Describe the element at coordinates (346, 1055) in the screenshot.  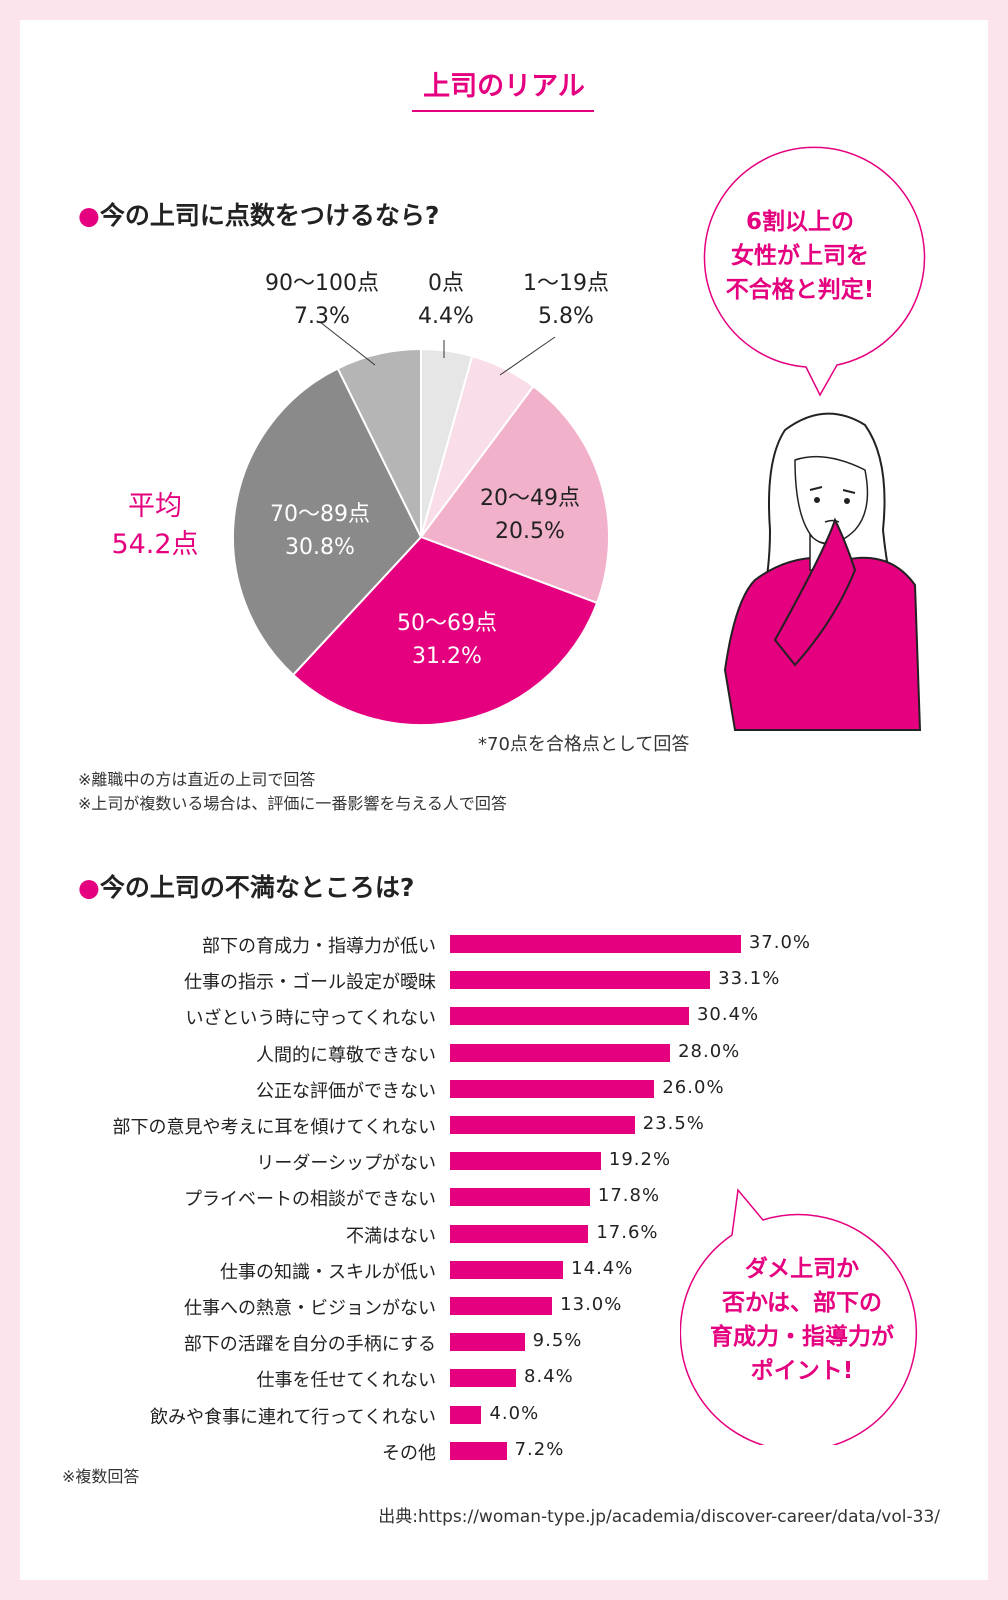
I see `bar-label: 人間的に尊敬できない` at that location.